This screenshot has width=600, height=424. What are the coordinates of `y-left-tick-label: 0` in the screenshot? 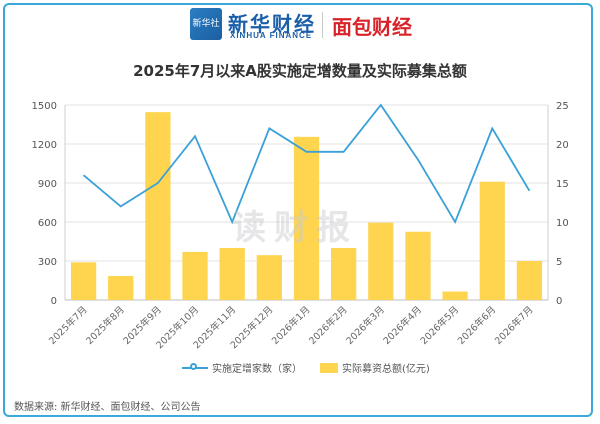 It's located at (54, 301).